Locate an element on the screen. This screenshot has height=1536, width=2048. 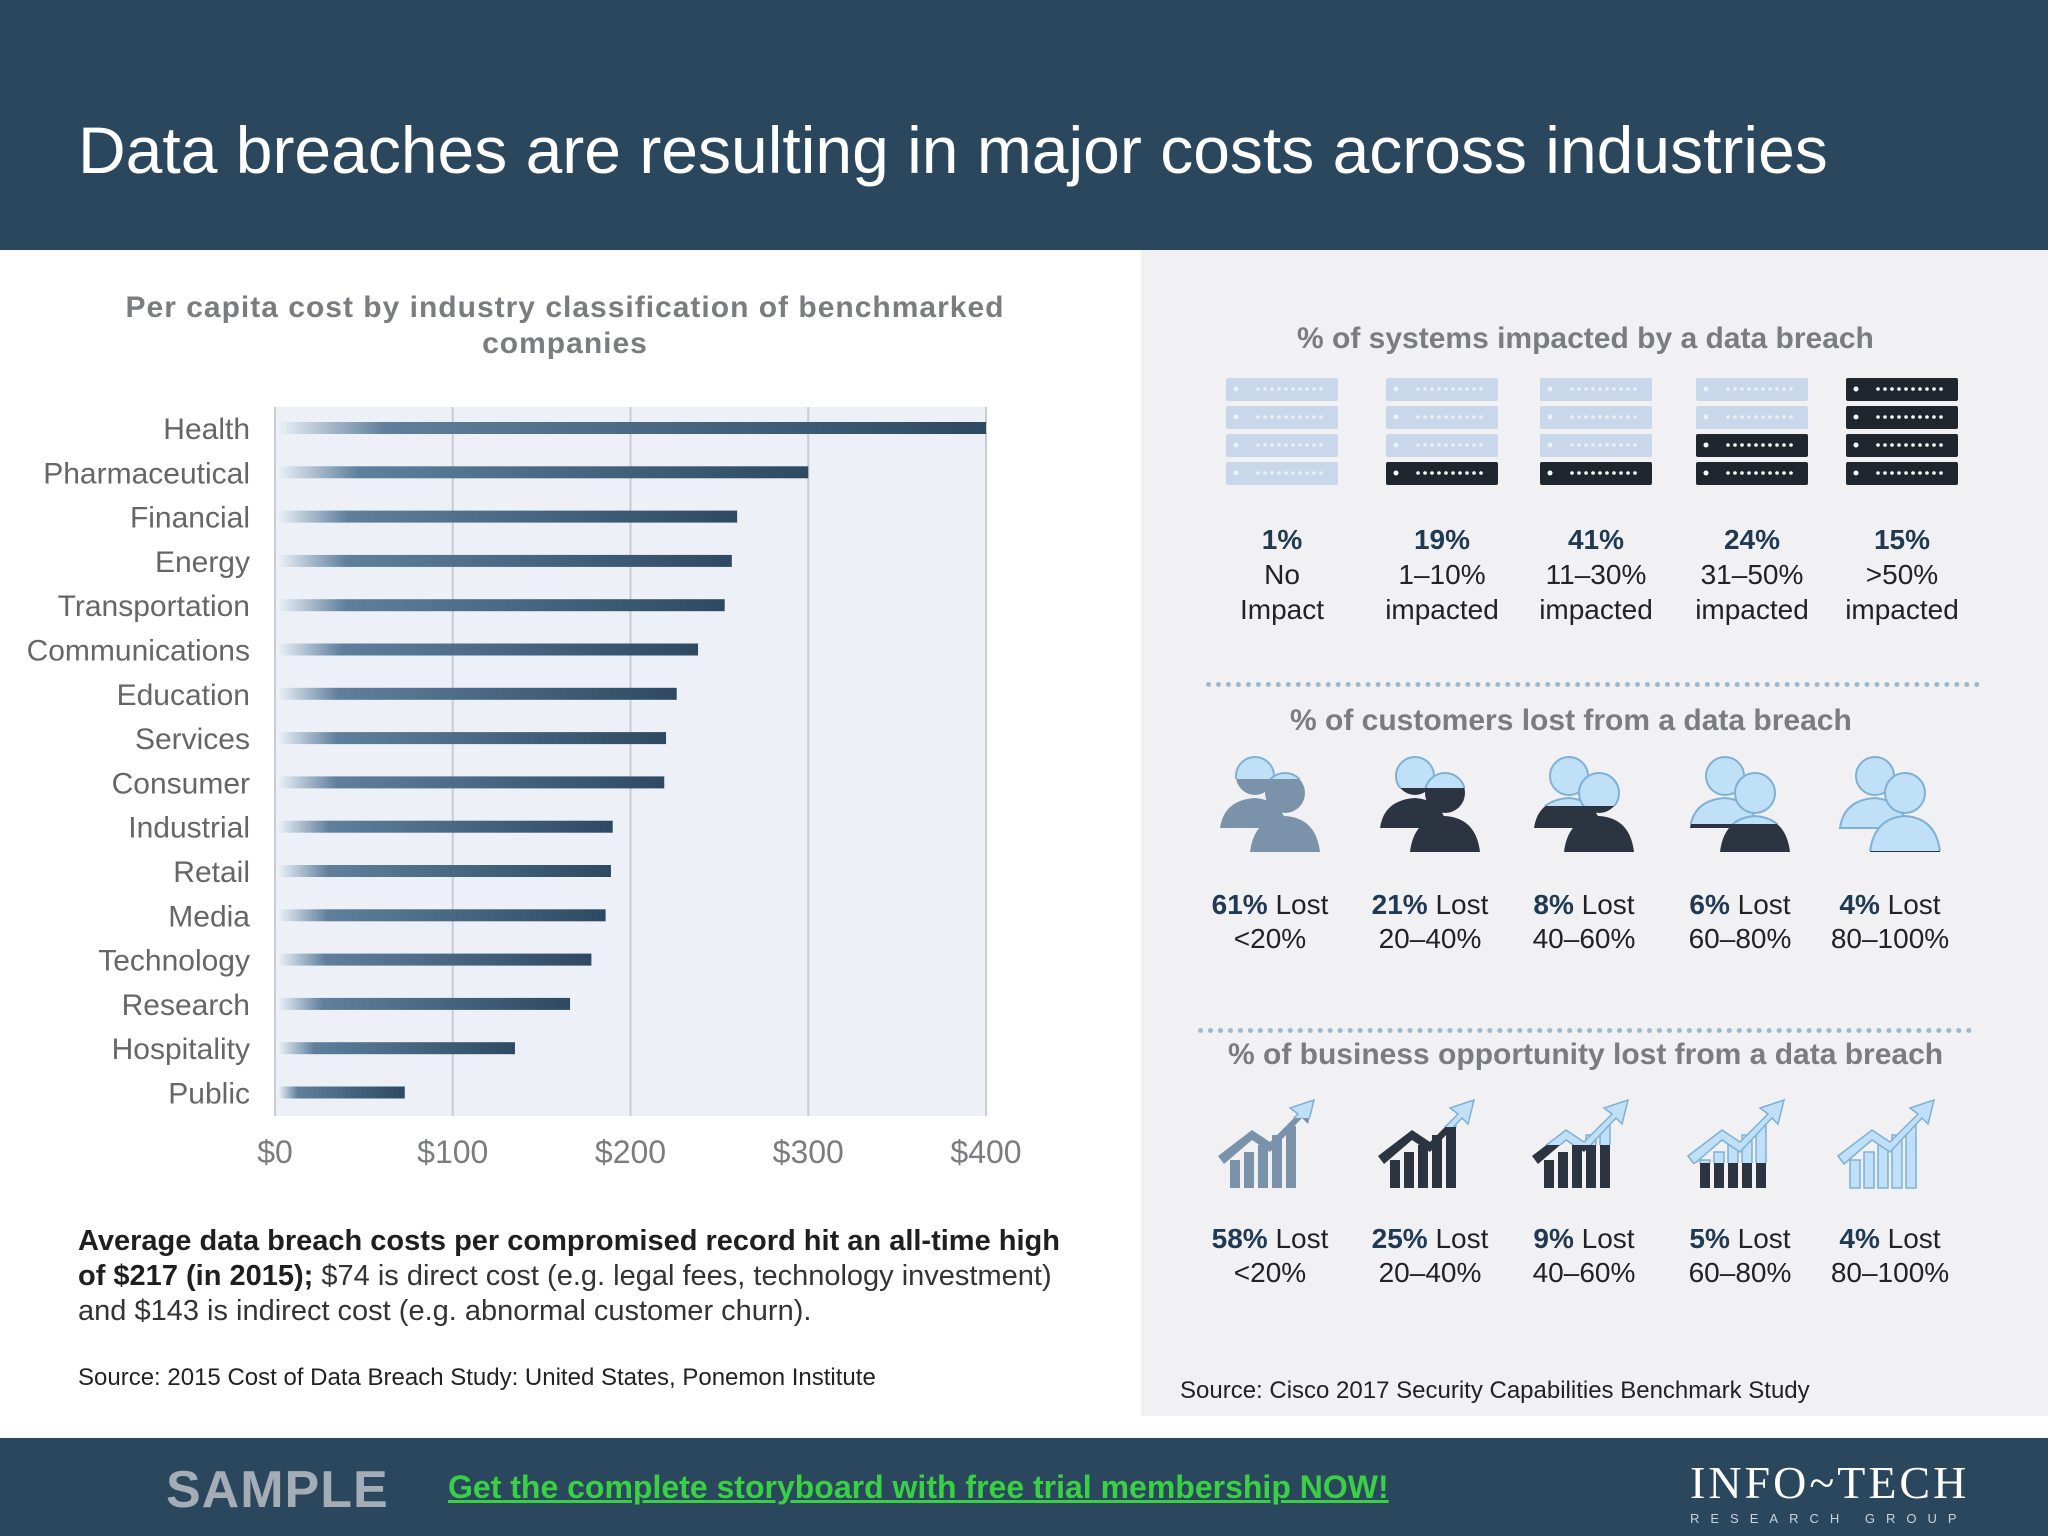
stat-item: 58% Lost <20% is located at coordinates (1270, 1256).